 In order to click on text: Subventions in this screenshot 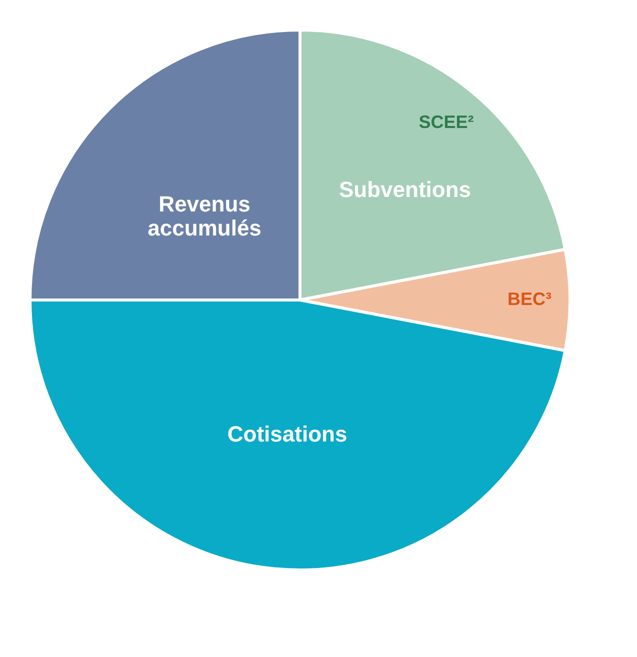, I will do `click(405, 189)`.